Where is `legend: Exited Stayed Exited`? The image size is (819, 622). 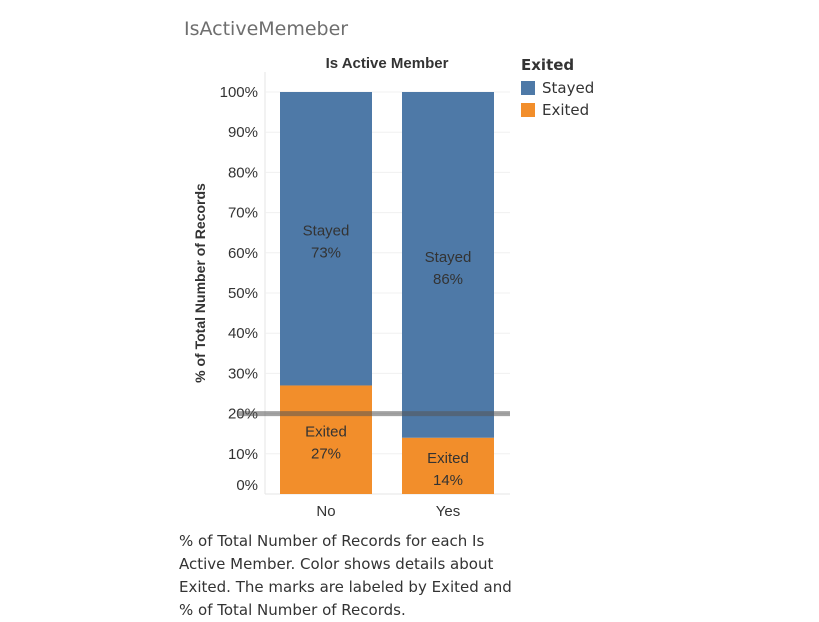 legend: Exited Stayed Exited is located at coordinates (557, 88).